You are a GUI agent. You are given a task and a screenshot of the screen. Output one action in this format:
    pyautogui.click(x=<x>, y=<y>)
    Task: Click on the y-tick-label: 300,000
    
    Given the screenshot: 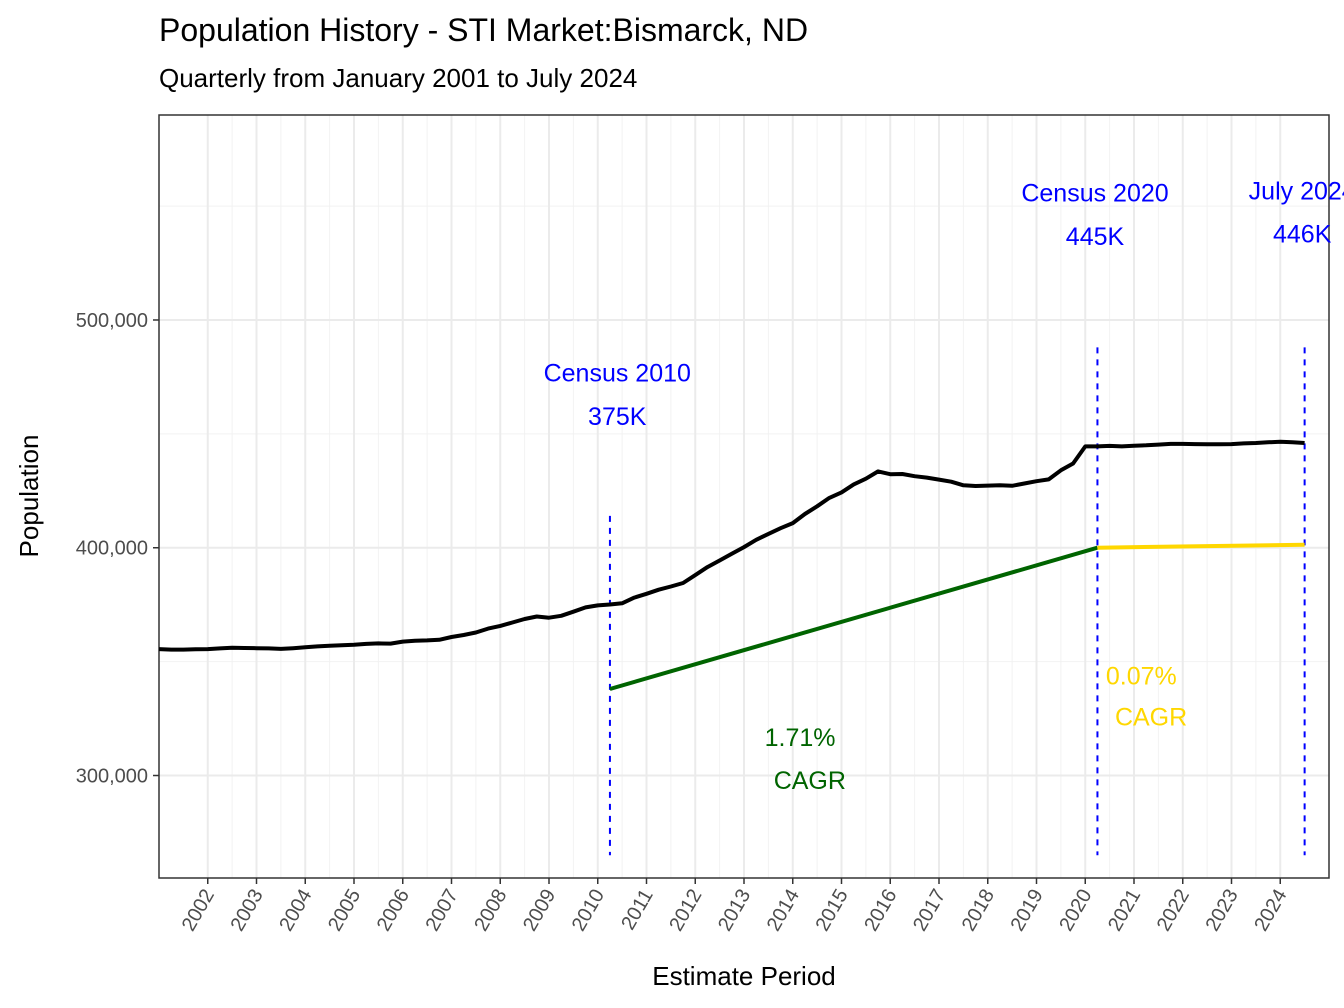 What is the action you would take?
    pyautogui.click(x=112, y=777)
    